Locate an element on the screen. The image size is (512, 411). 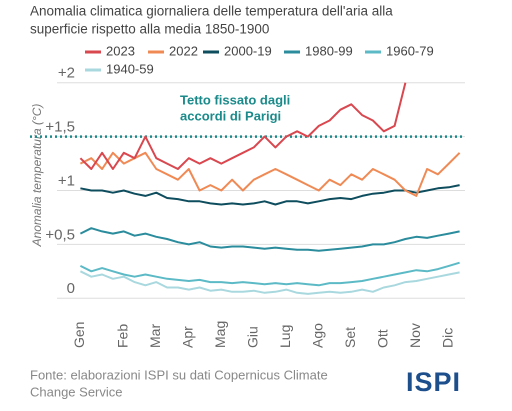
x-tick-label: Lug is located at coordinates (285, 336).